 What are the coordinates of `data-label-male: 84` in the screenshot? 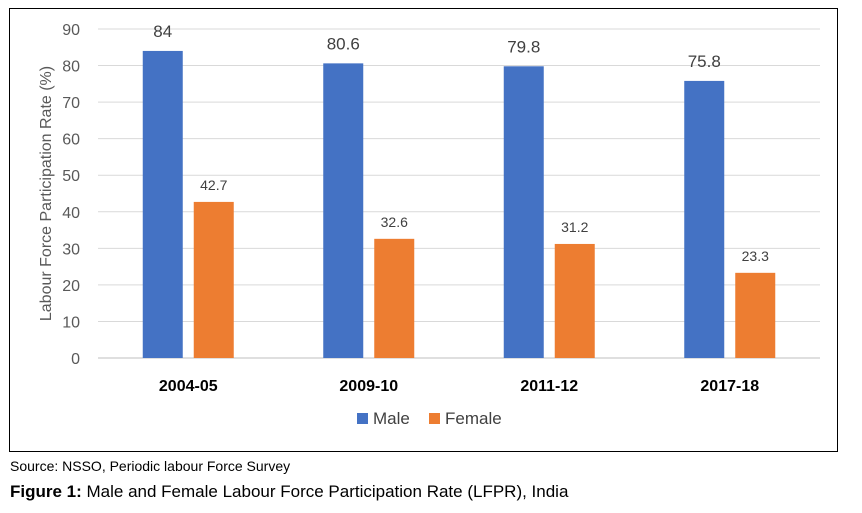 It's located at (162, 31).